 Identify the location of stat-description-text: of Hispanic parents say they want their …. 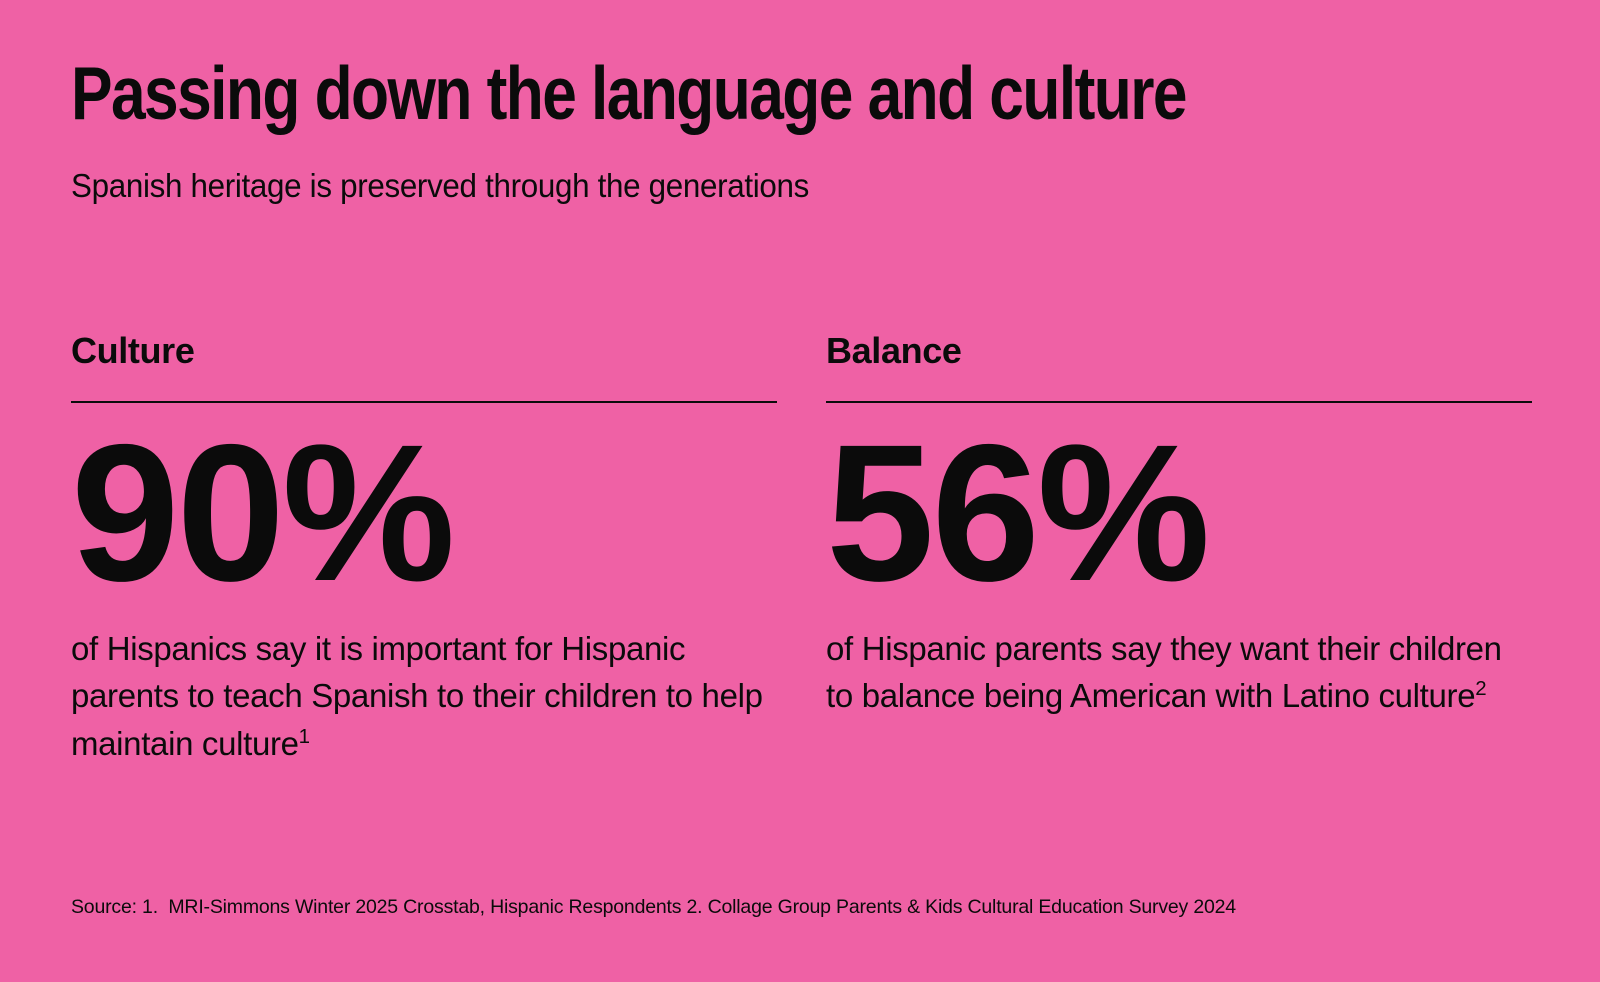
(1164, 672).